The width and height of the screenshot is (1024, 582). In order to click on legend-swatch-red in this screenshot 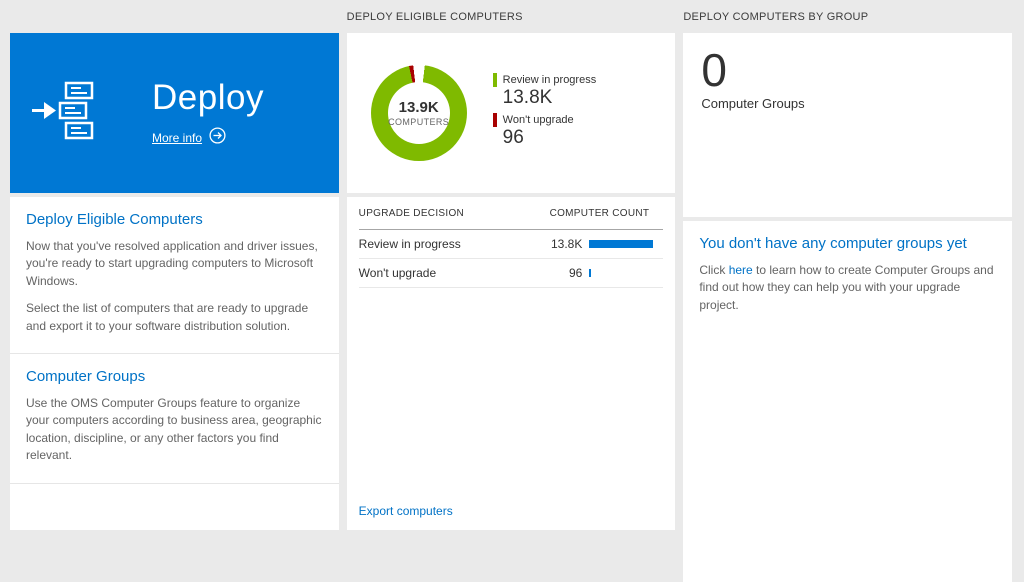, I will do `click(494, 120)`.